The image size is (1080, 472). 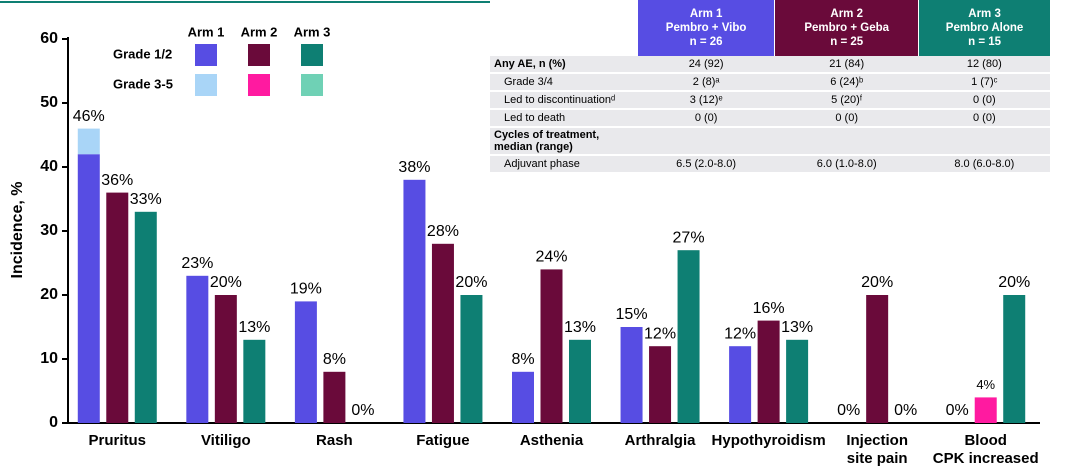 I want to click on table-cell: 8.0 (6.0-8.0), so click(x=984, y=164).